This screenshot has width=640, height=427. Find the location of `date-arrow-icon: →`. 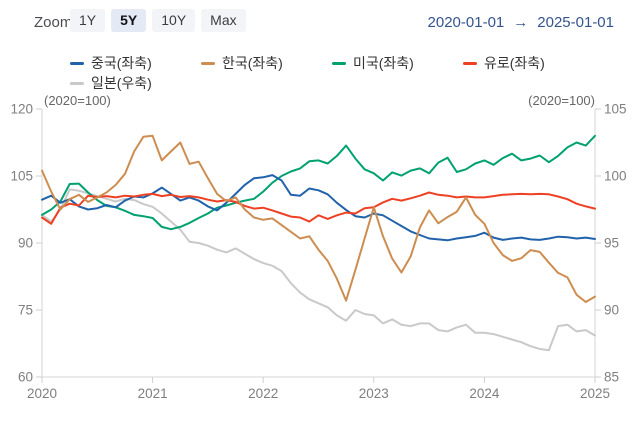

date-arrow-icon: → is located at coordinates (521, 22).